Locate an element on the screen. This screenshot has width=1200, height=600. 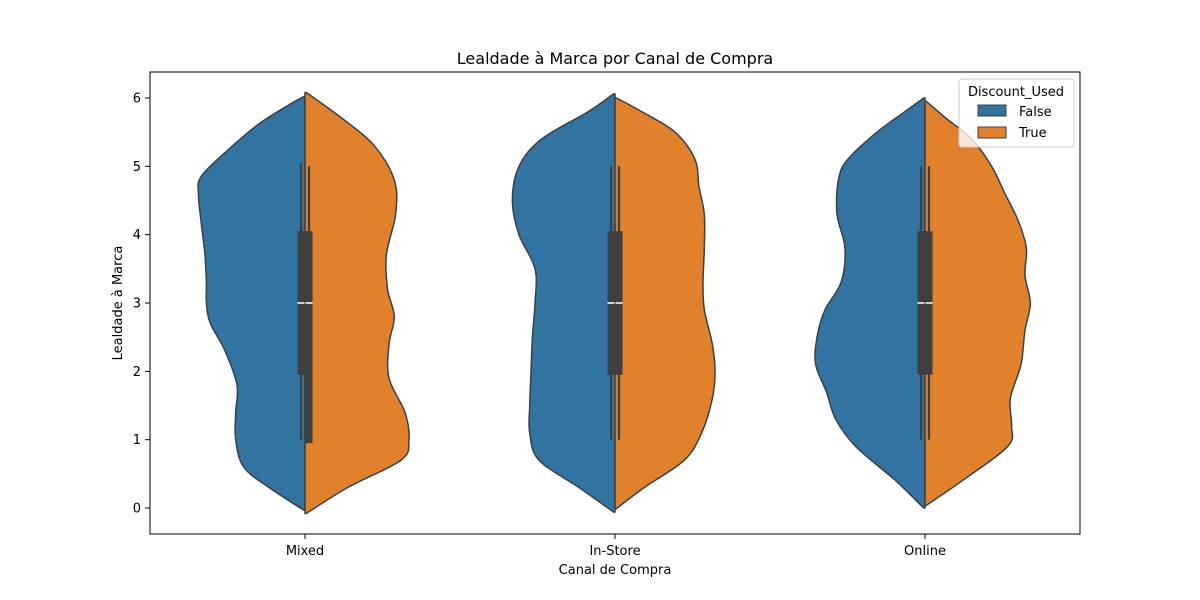
y-tick-label: 6 is located at coordinates (137, 98).